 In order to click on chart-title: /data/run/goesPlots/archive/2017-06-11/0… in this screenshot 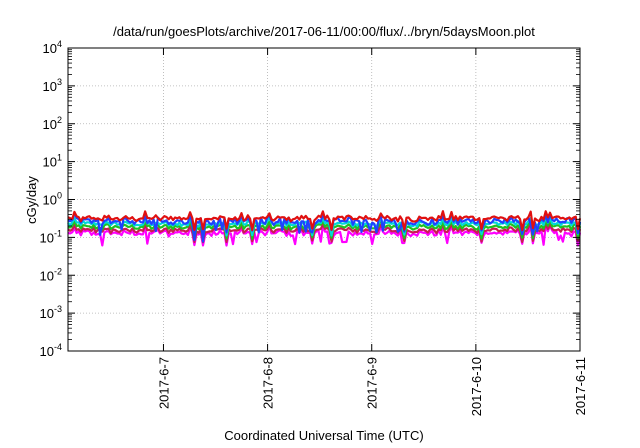, I will do `click(324, 31)`.